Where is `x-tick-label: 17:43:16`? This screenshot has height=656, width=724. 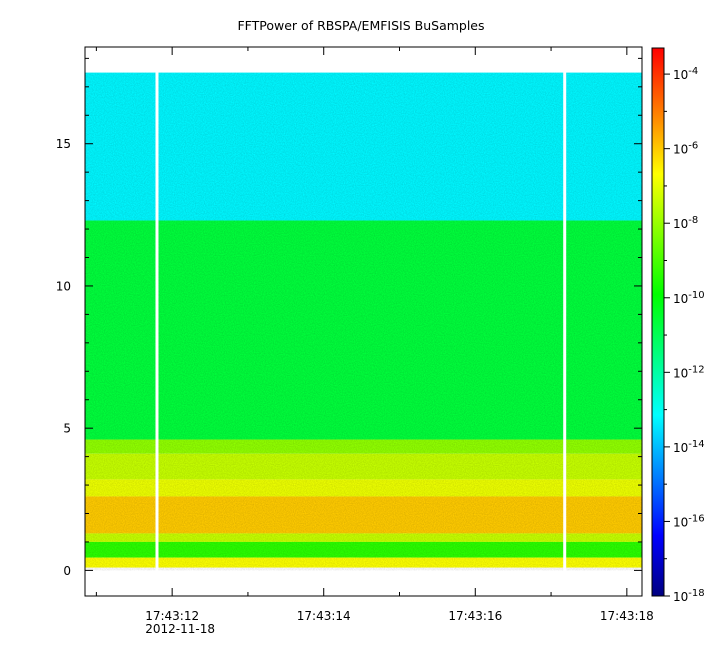
x-tick-label: 17:43:16 is located at coordinates (475, 616).